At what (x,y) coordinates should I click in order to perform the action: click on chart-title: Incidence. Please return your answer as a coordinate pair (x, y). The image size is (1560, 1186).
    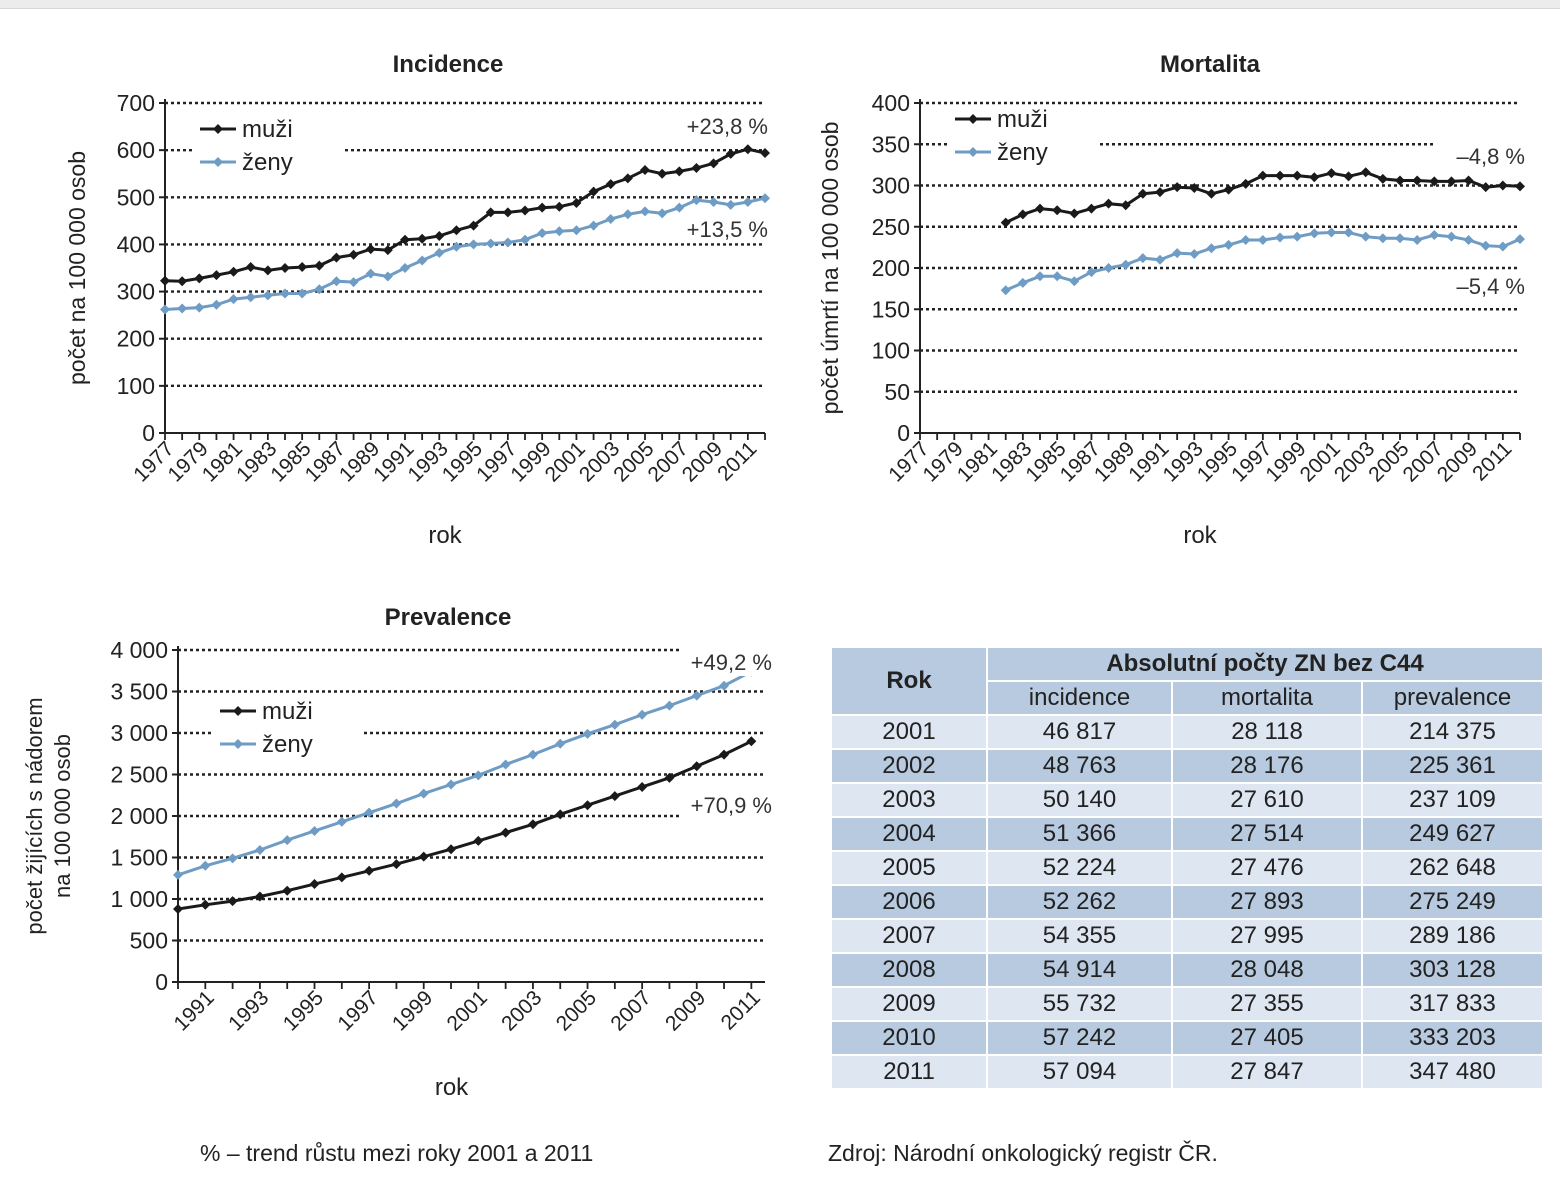
    Looking at the image, I should click on (448, 64).